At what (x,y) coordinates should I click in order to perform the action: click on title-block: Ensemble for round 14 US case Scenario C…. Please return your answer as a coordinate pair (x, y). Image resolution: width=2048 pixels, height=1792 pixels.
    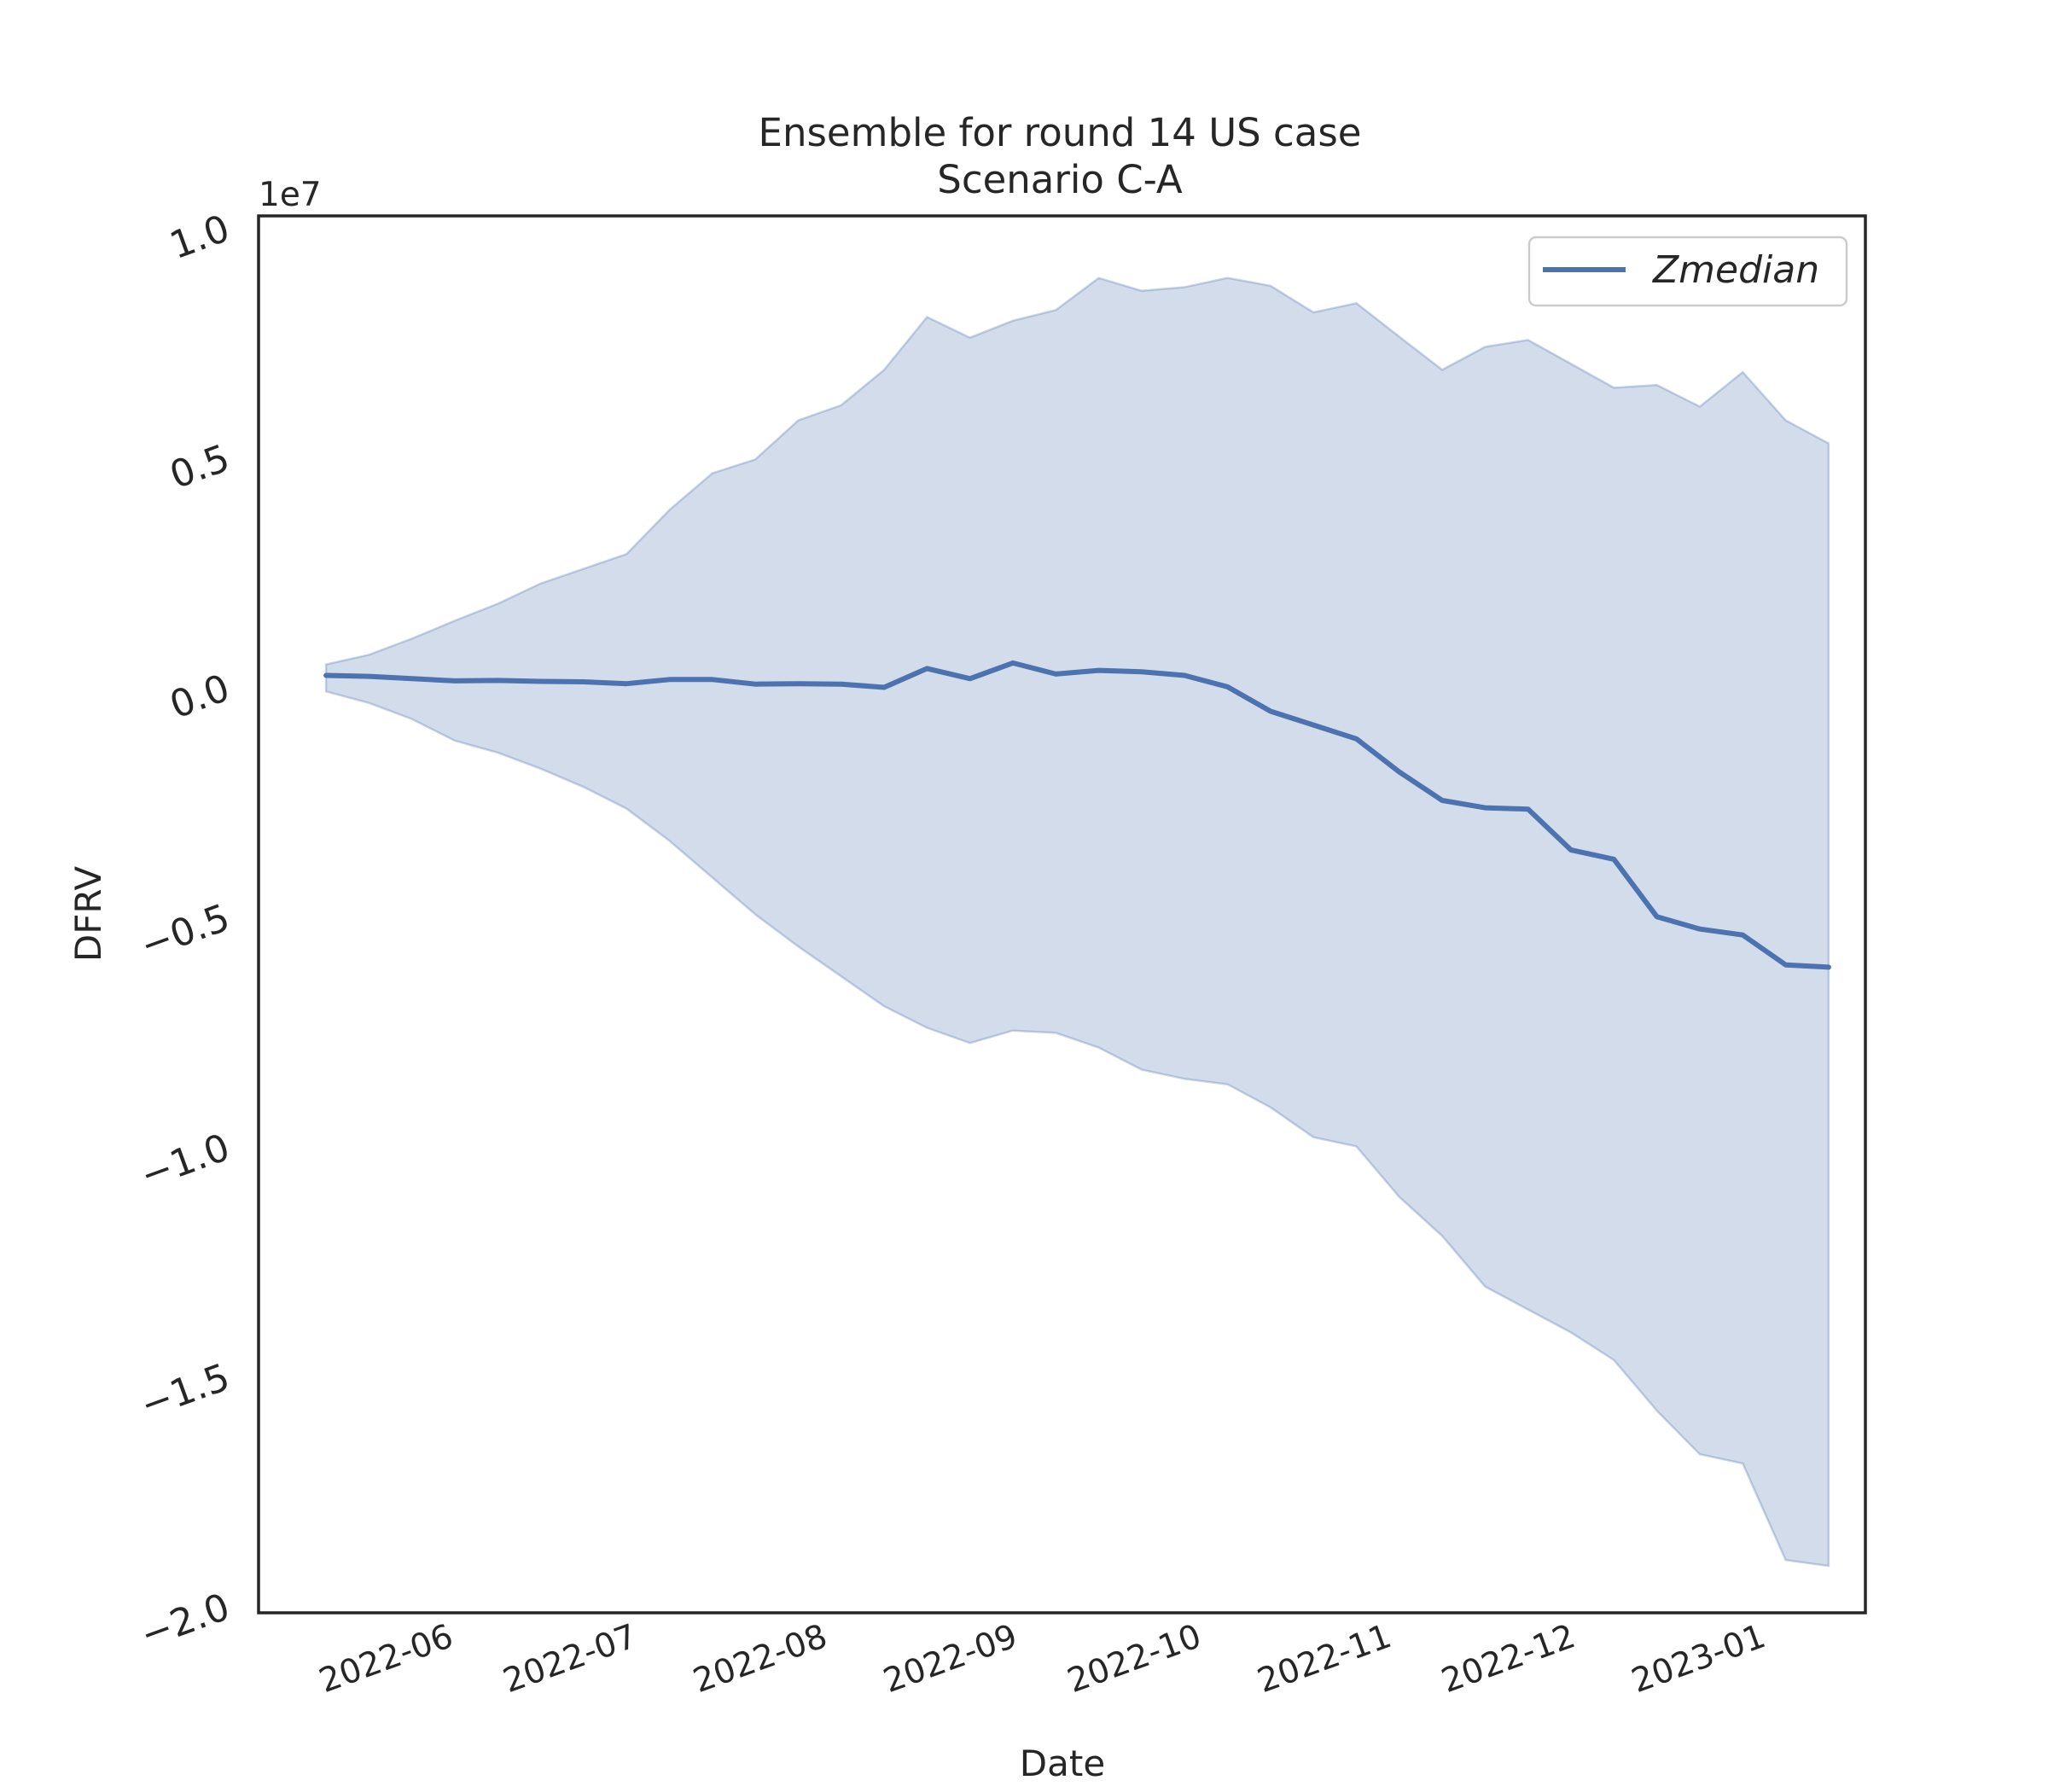
    Looking at the image, I should click on (1060, 156).